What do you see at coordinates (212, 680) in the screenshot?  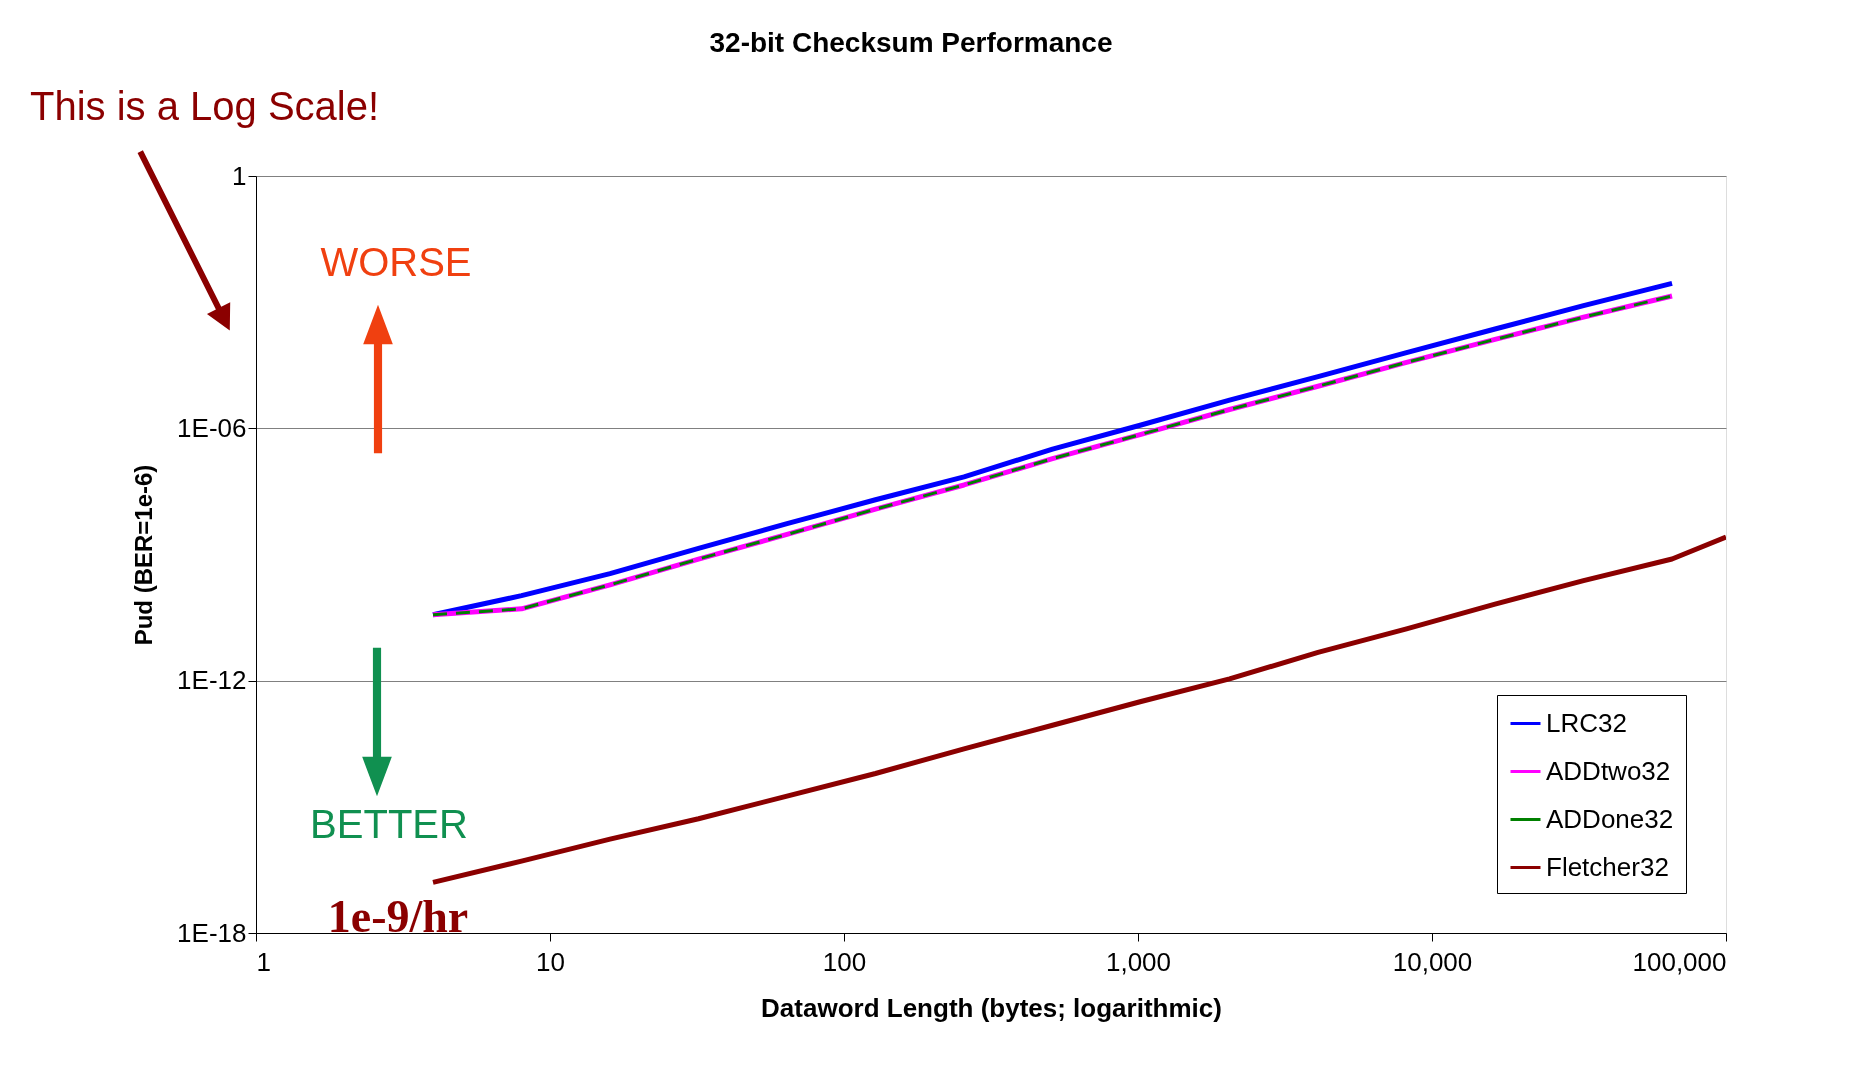 I see `y-tick-label: 1E-12` at bounding box center [212, 680].